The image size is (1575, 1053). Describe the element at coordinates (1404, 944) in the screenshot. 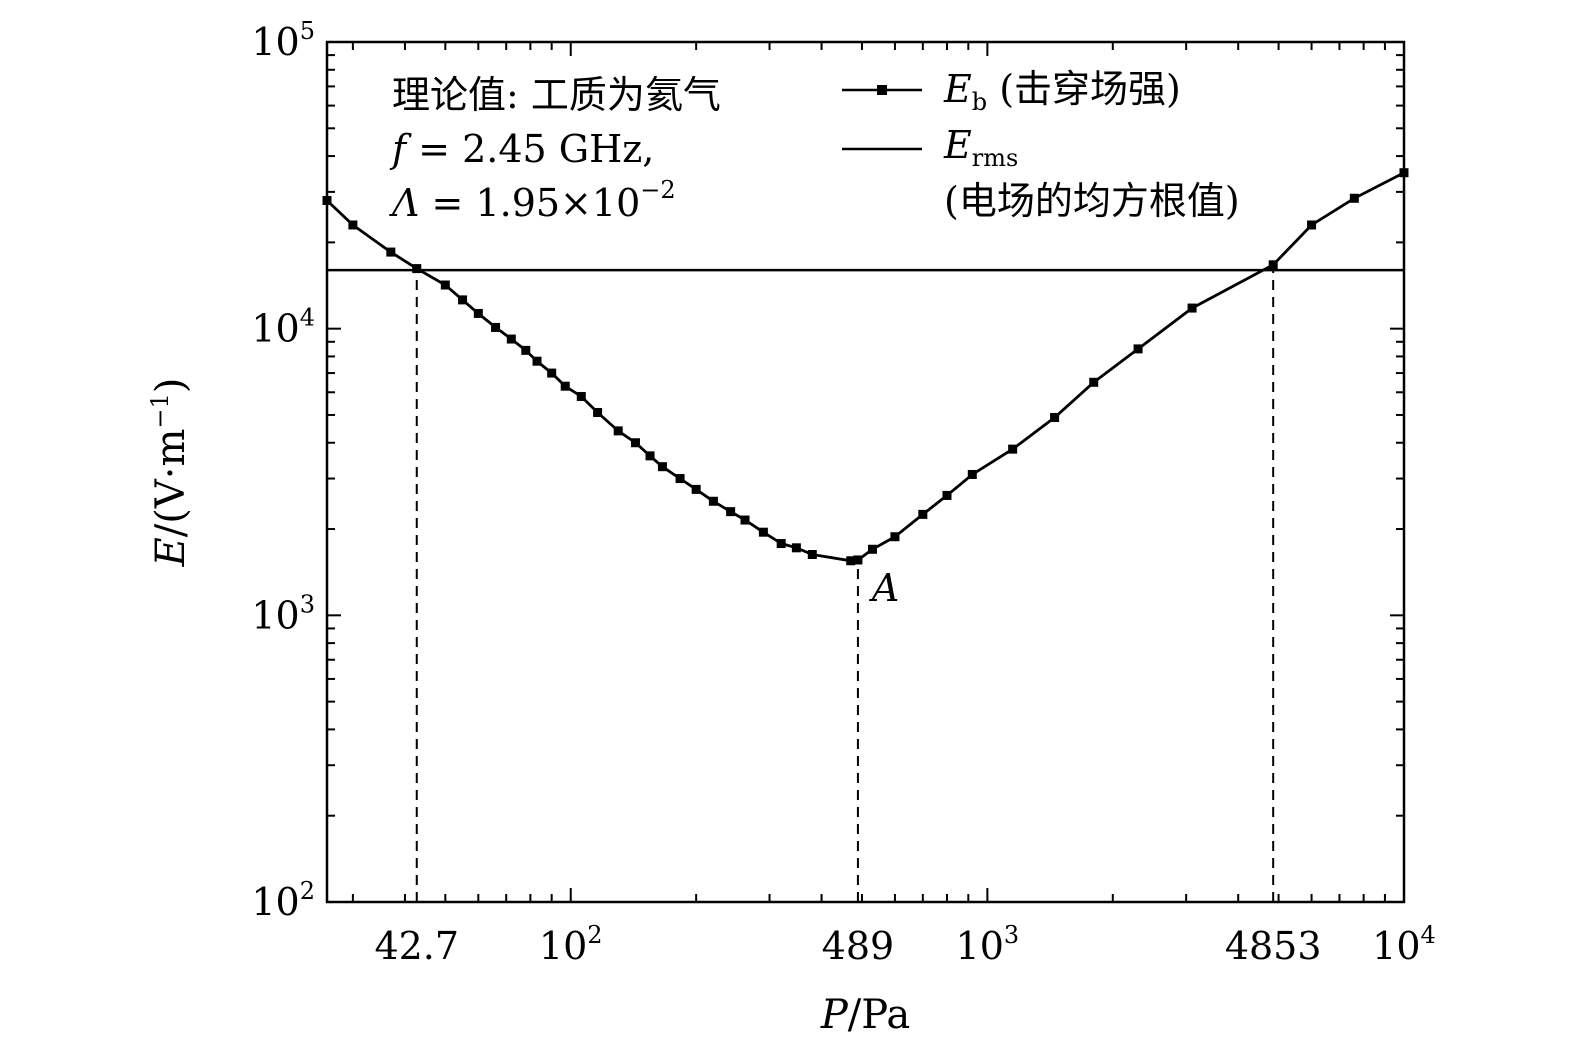

I see `x-tick-label-2: 10⁴` at that location.